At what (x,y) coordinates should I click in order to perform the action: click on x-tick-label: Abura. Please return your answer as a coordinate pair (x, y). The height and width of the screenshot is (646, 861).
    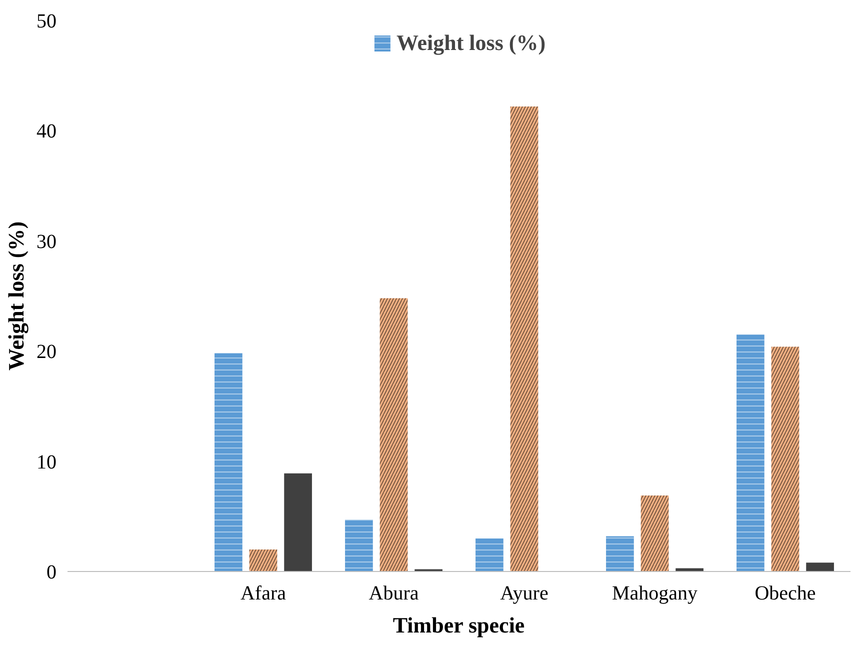
    Looking at the image, I should click on (393, 593).